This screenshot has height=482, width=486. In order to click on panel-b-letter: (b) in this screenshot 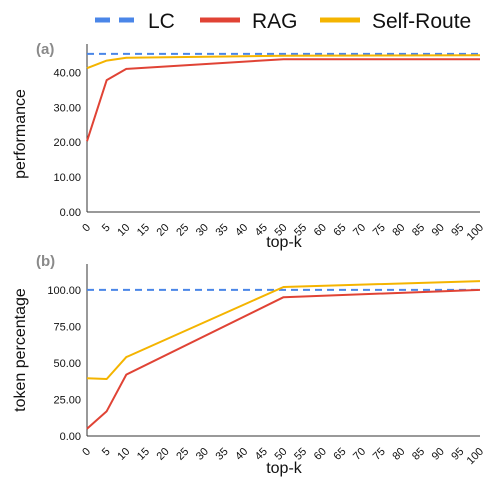, I will do `click(45, 261)`.